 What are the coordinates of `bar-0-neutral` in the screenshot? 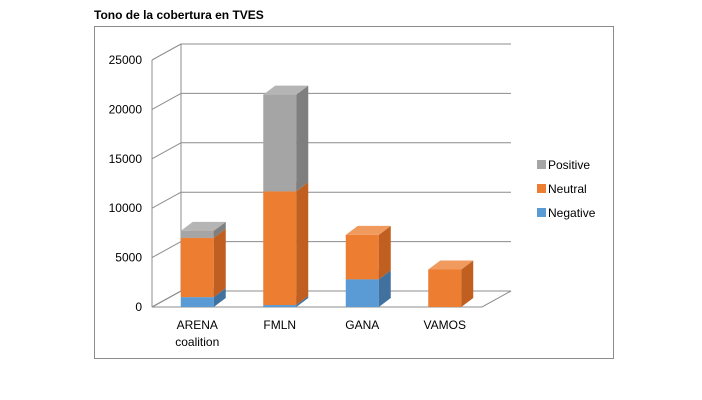 It's located at (203, 263).